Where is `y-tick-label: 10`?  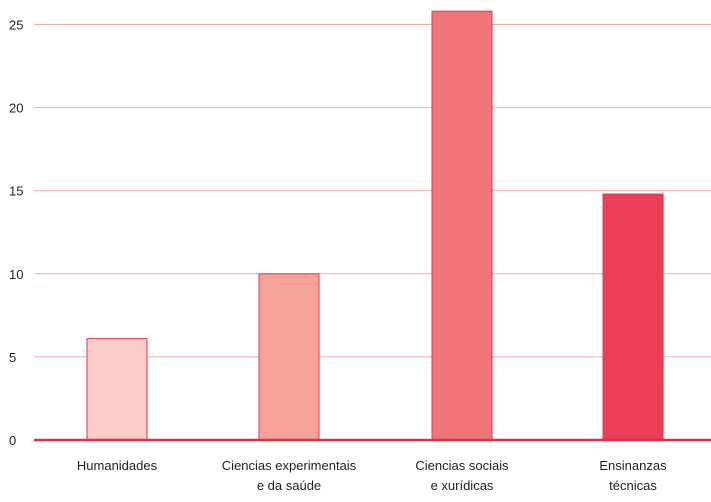
y-tick-label: 10 is located at coordinates (16, 274).